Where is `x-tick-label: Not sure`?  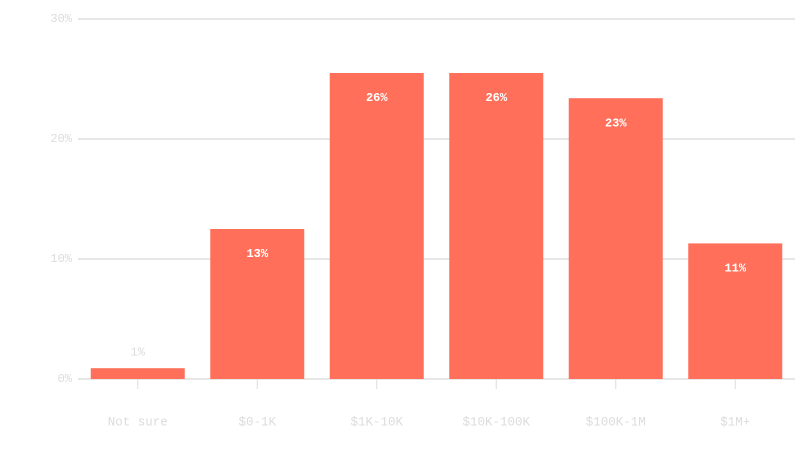
x-tick-label: Not sure is located at coordinates (138, 422).